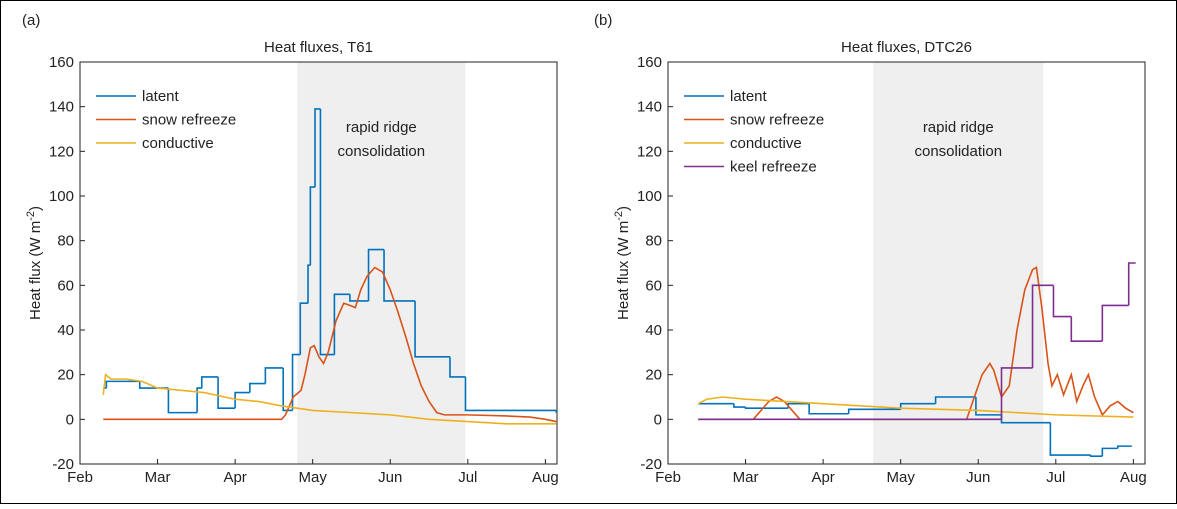 This screenshot has width=1177, height=509. I want to click on shaded-period, so click(381, 263).